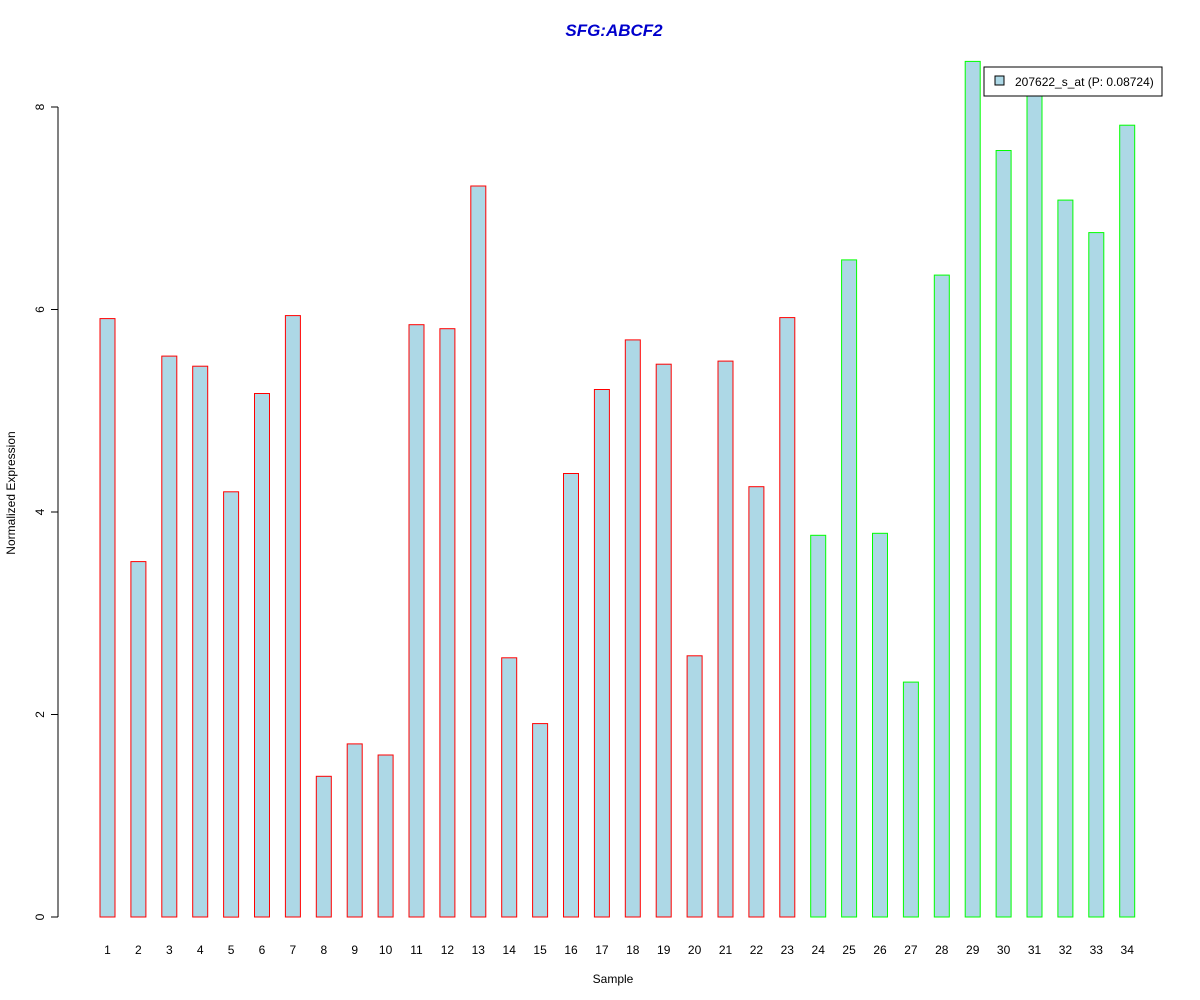  Describe the element at coordinates (602, 950) in the screenshot. I see `x-tick-label: 17` at that location.